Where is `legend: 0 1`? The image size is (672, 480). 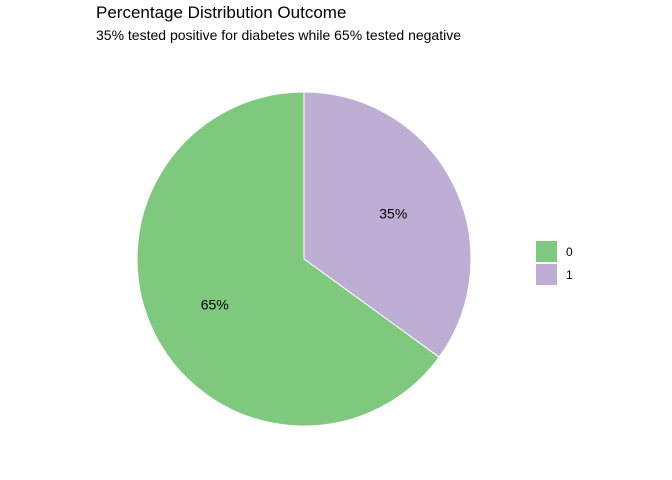 legend: 0 1 is located at coordinates (554, 263).